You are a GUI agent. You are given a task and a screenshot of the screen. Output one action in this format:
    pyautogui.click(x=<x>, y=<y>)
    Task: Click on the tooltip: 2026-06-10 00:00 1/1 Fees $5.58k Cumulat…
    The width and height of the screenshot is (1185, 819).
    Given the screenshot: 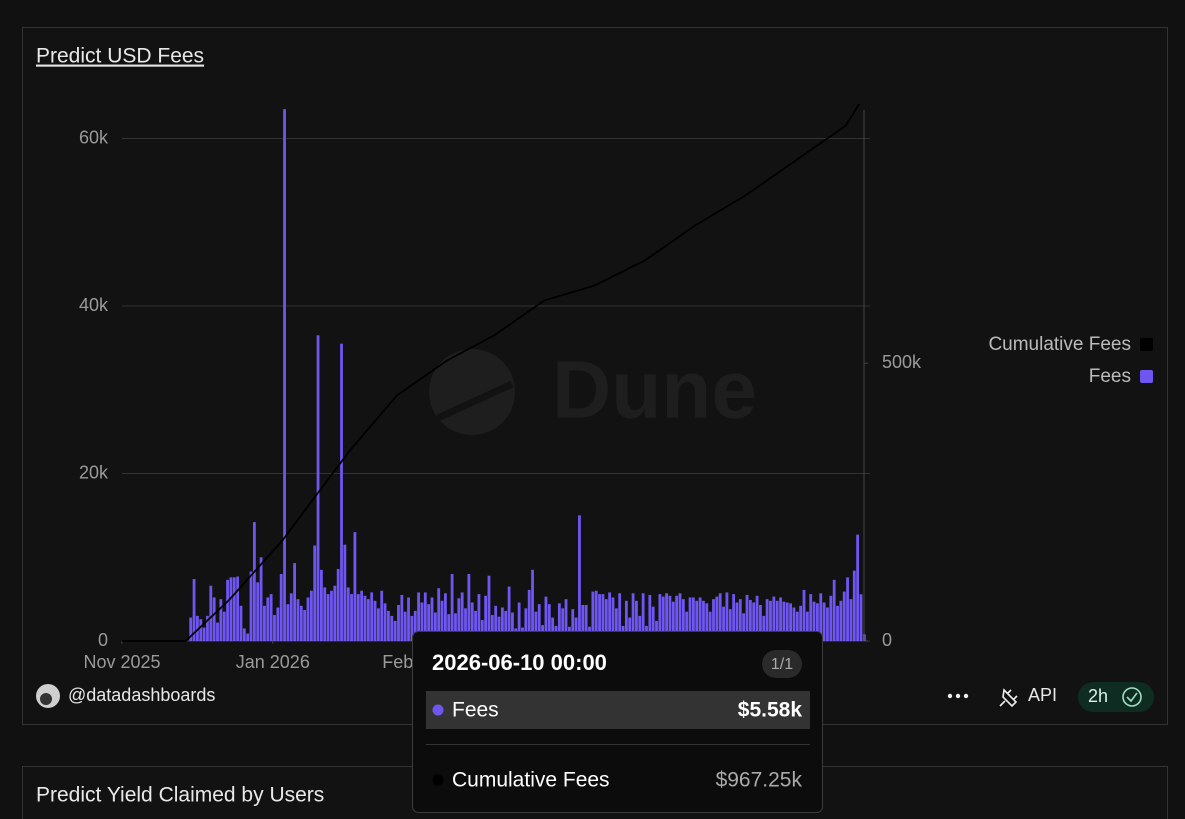 What is the action you would take?
    pyautogui.click(x=617, y=722)
    